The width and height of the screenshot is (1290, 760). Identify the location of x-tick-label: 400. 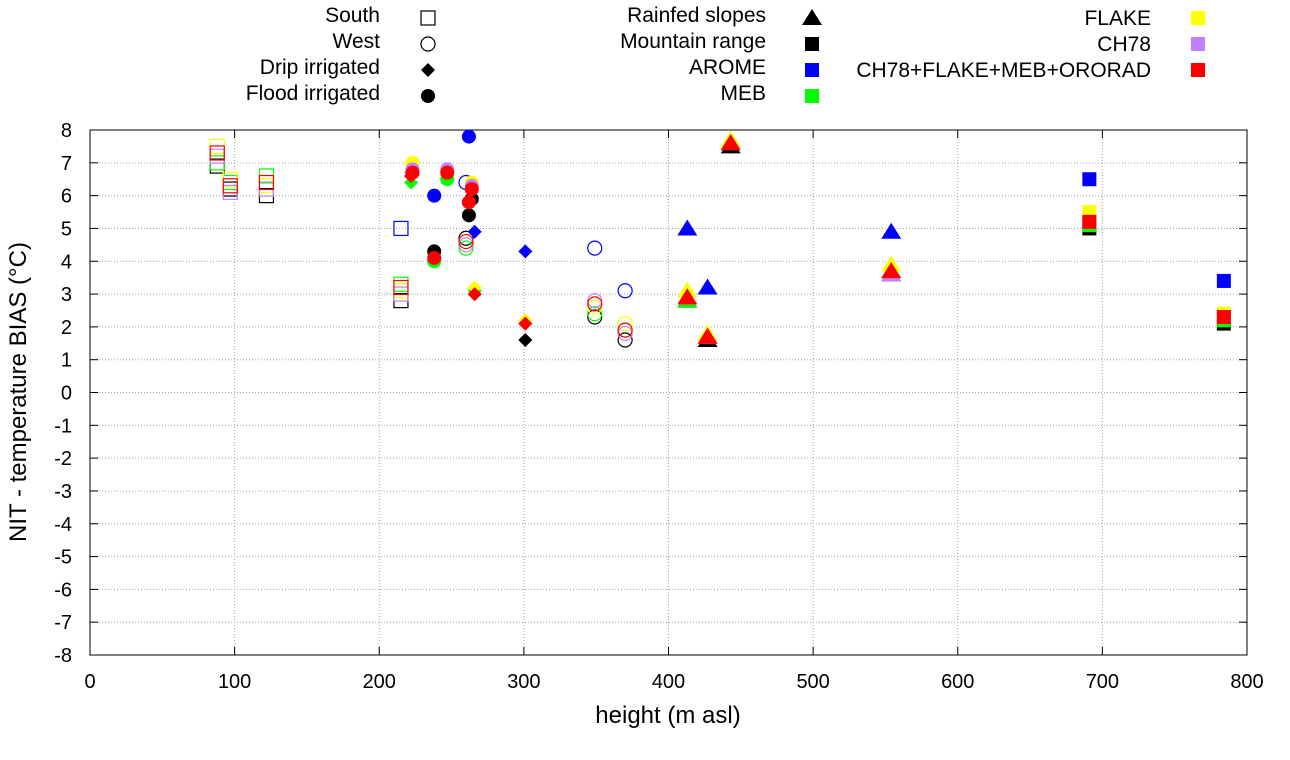
(668, 682).